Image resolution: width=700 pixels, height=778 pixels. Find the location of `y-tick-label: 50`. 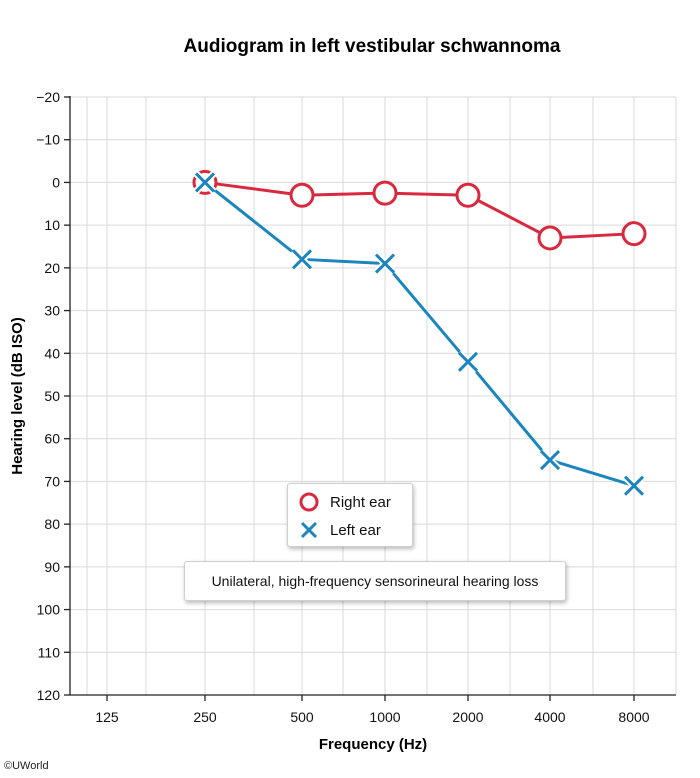

y-tick-label: 50 is located at coordinates (52, 396).